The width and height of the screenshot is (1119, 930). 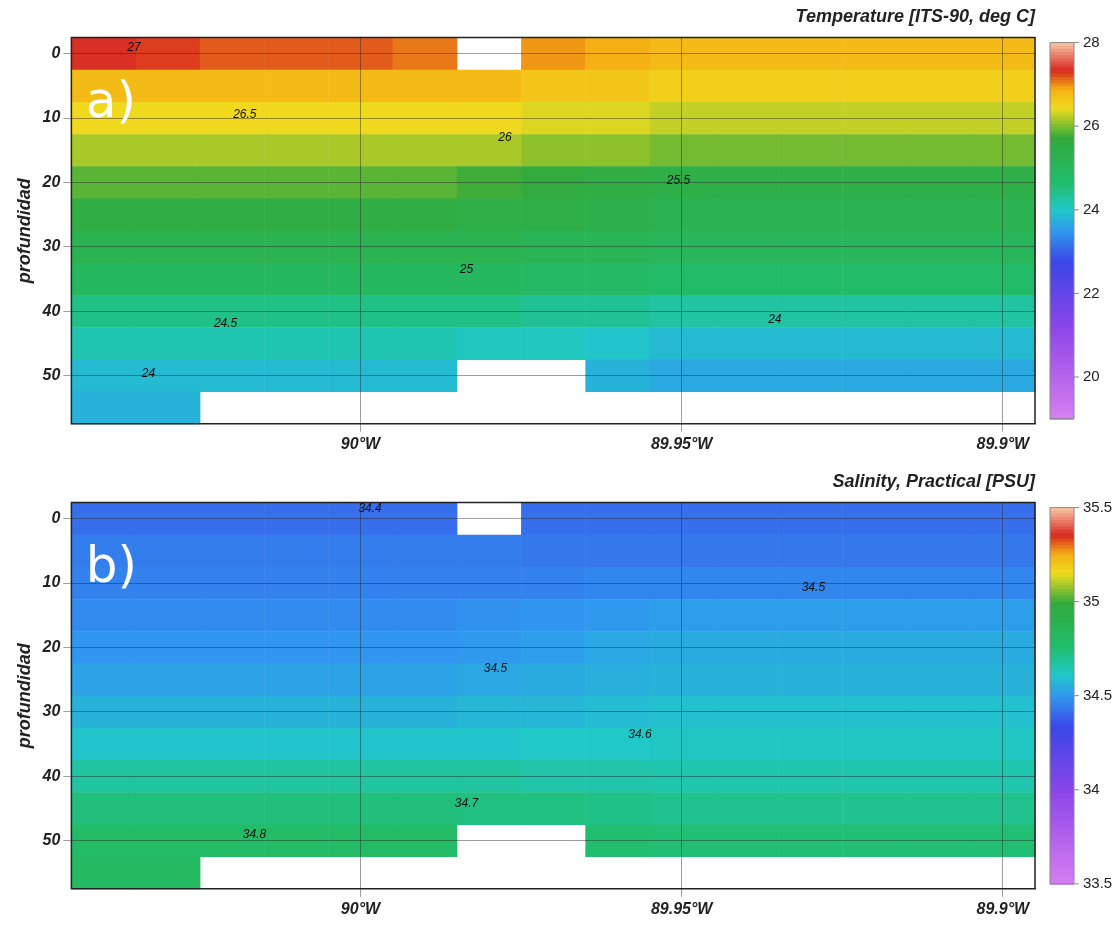 What do you see at coordinates (111, 100) in the screenshot?
I see `annotation: a)` at bounding box center [111, 100].